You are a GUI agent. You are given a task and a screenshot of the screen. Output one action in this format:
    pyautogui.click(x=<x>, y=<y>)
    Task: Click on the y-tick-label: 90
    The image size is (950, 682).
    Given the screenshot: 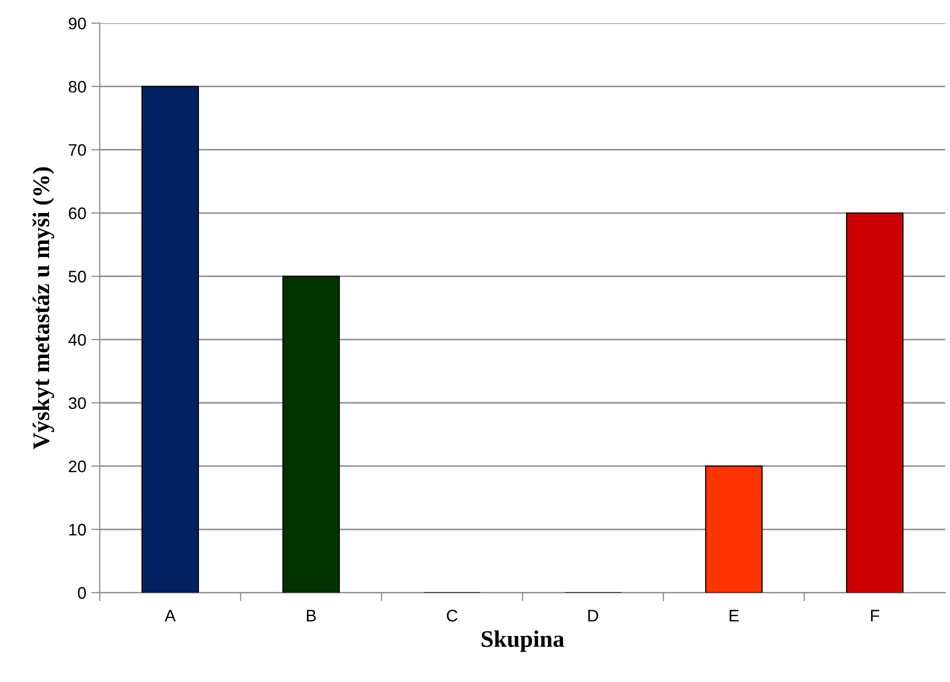 What is the action you would take?
    pyautogui.click(x=77, y=24)
    